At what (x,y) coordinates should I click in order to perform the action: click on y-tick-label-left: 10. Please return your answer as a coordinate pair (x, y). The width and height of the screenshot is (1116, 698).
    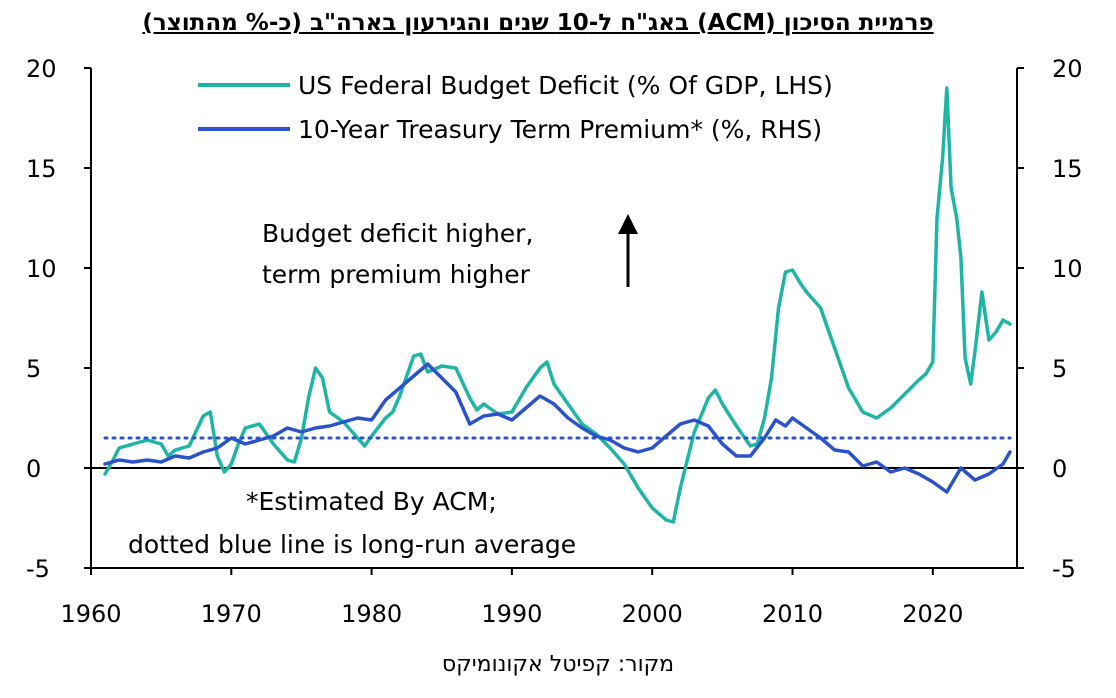
    Looking at the image, I should click on (41, 269).